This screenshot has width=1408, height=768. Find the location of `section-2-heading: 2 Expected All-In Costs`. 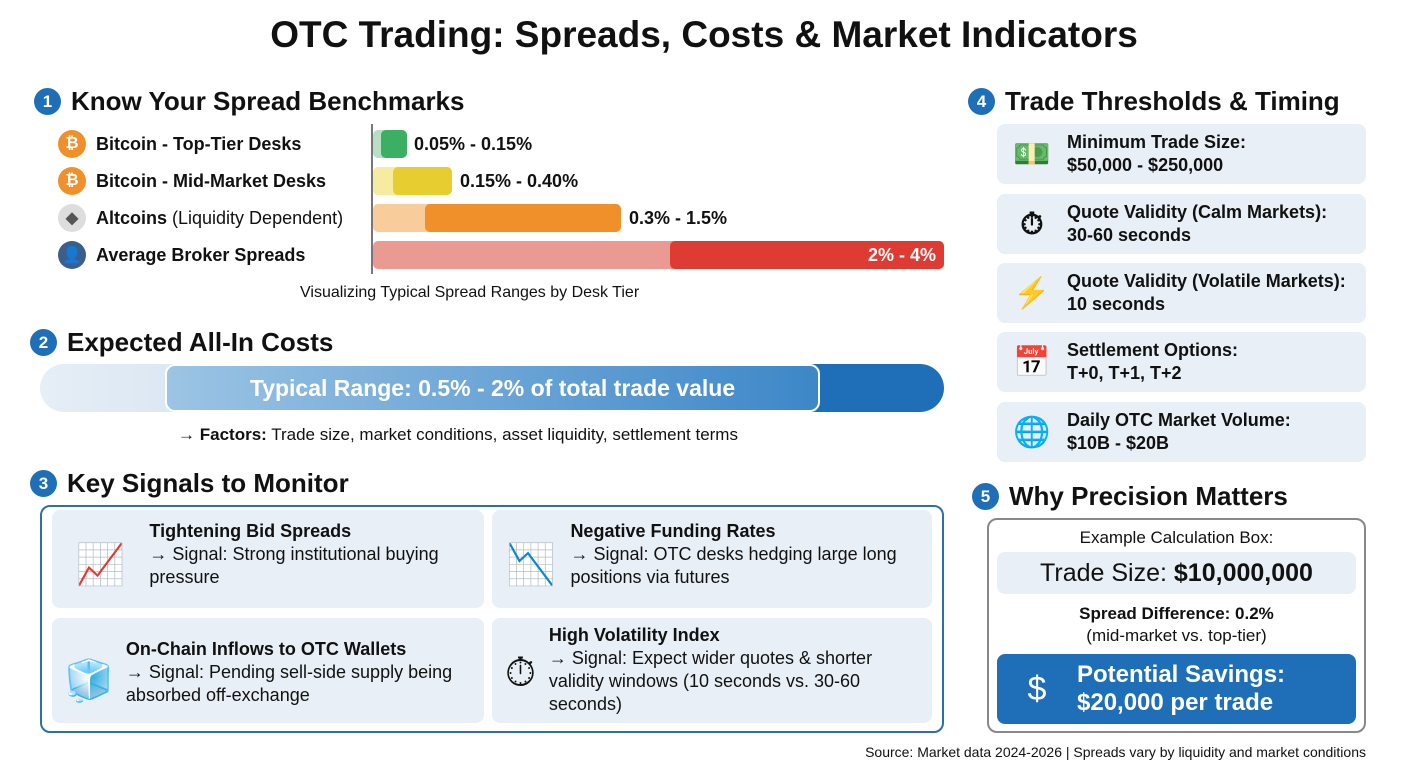

section-2-heading: 2 Expected All-In Costs is located at coordinates (181, 342).